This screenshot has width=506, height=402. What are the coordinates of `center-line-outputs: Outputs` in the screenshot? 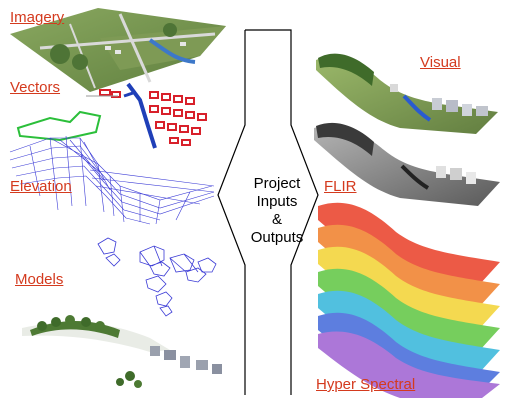 It's located at (277, 237).